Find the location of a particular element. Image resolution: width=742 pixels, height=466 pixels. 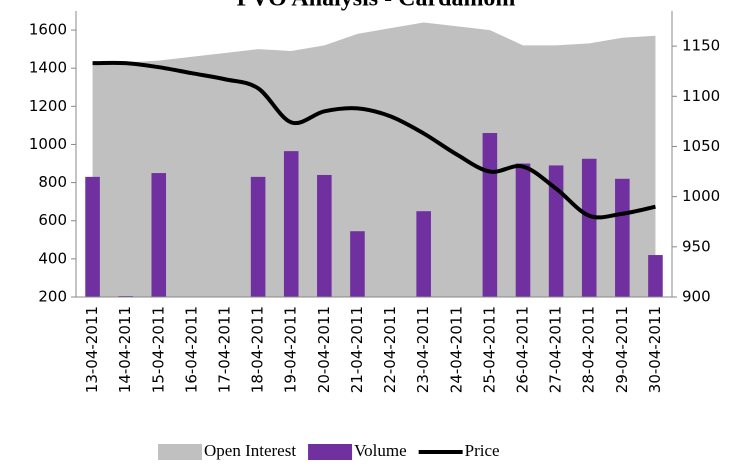

y-tick-label: 1400 is located at coordinates (48, 68).